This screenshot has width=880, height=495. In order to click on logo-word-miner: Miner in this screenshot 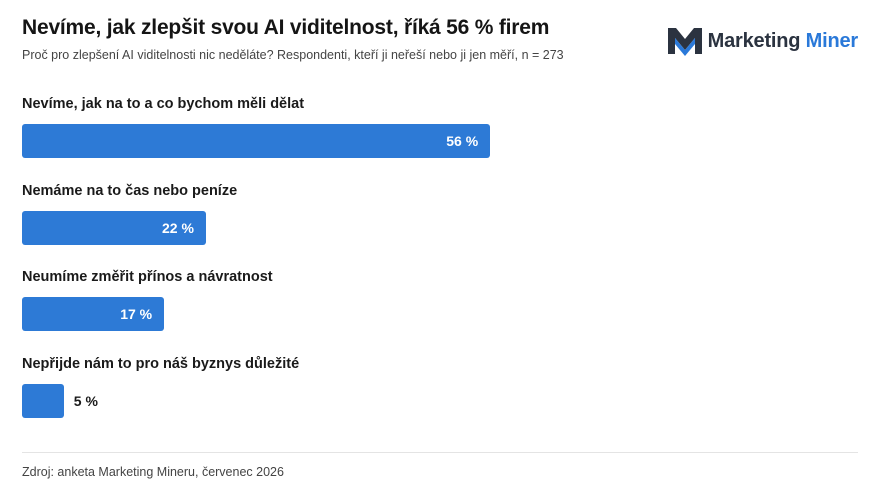, I will do `click(832, 40)`.